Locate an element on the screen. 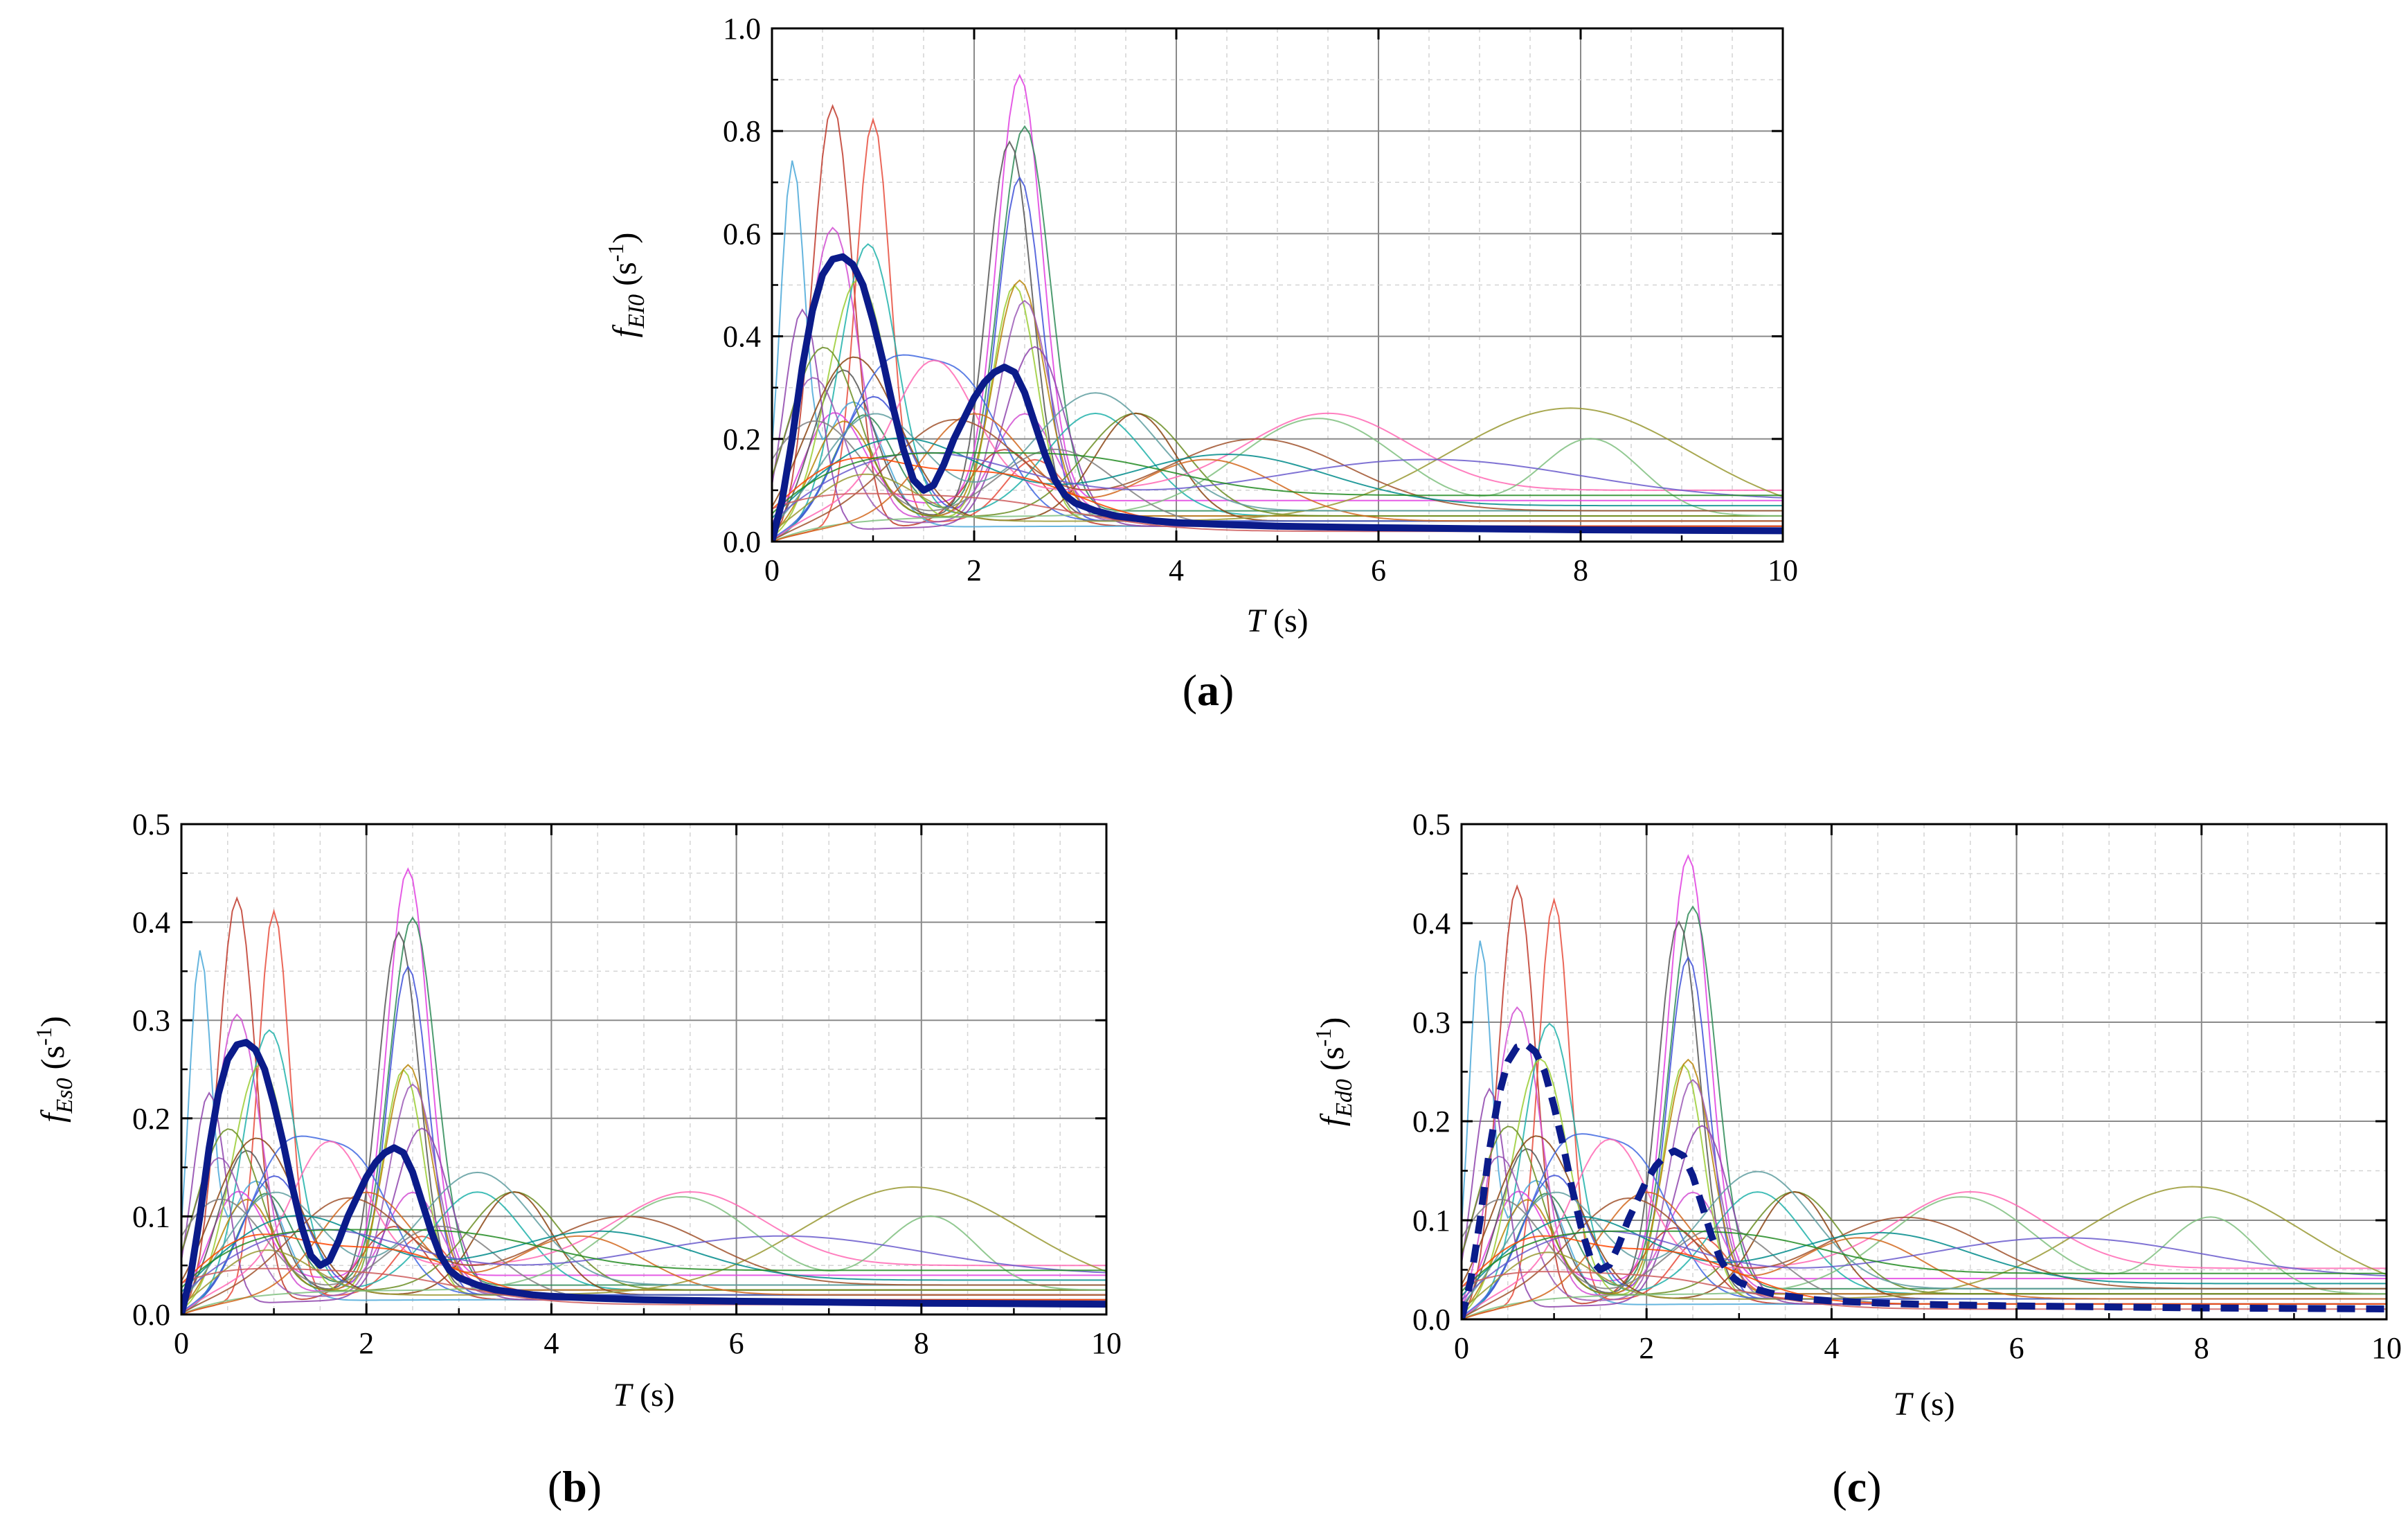 This screenshot has width=2408, height=1525. panel-c-series is located at coordinates (1925, 1086).